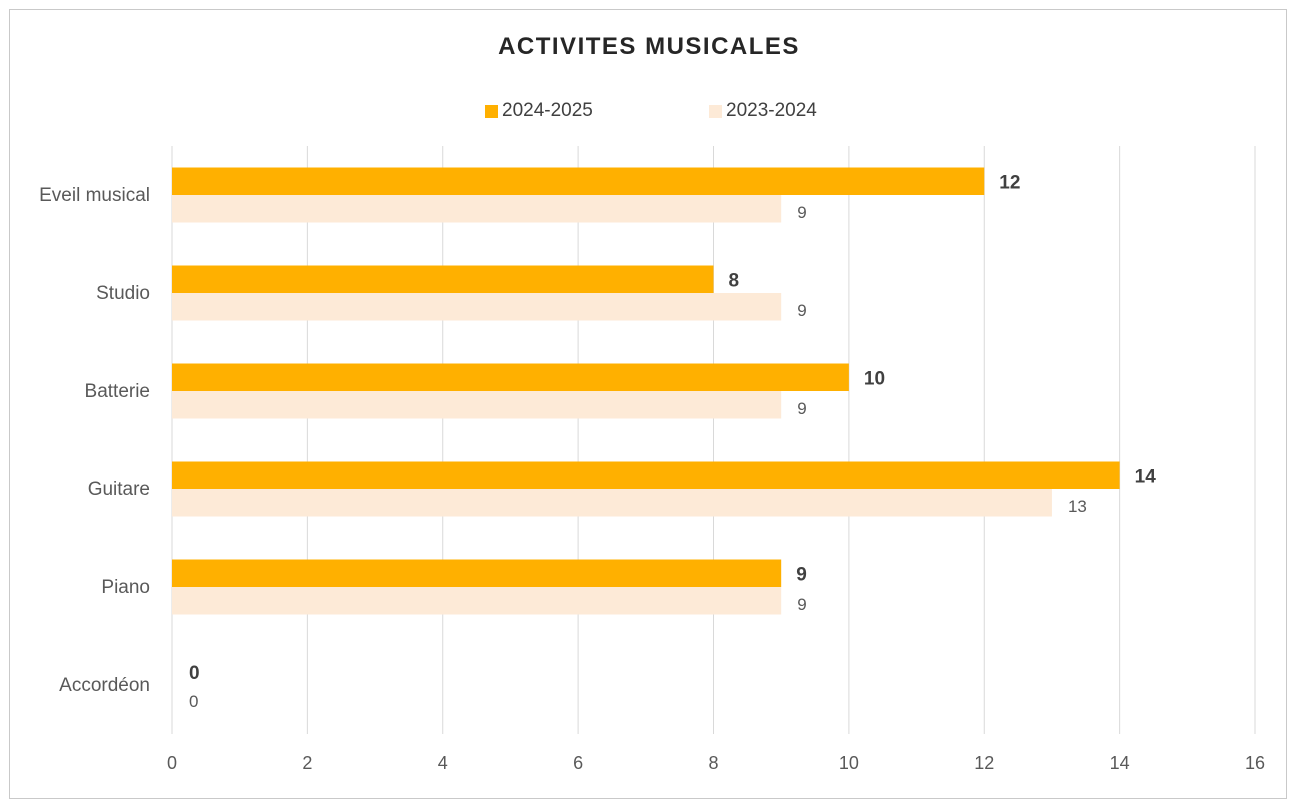 This screenshot has width=1298, height=799. What do you see at coordinates (119, 489) in the screenshot?
I see `y-category-label: Guitare` at bounding box center [119, 489].